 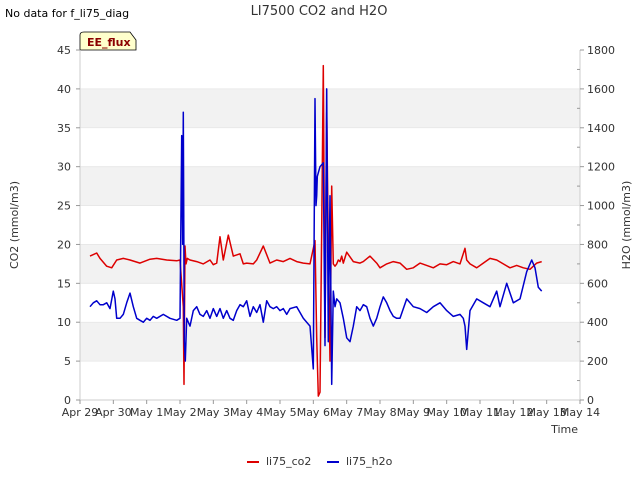 I want to click on left-tick-label: 5, so click(x=67, y=361).